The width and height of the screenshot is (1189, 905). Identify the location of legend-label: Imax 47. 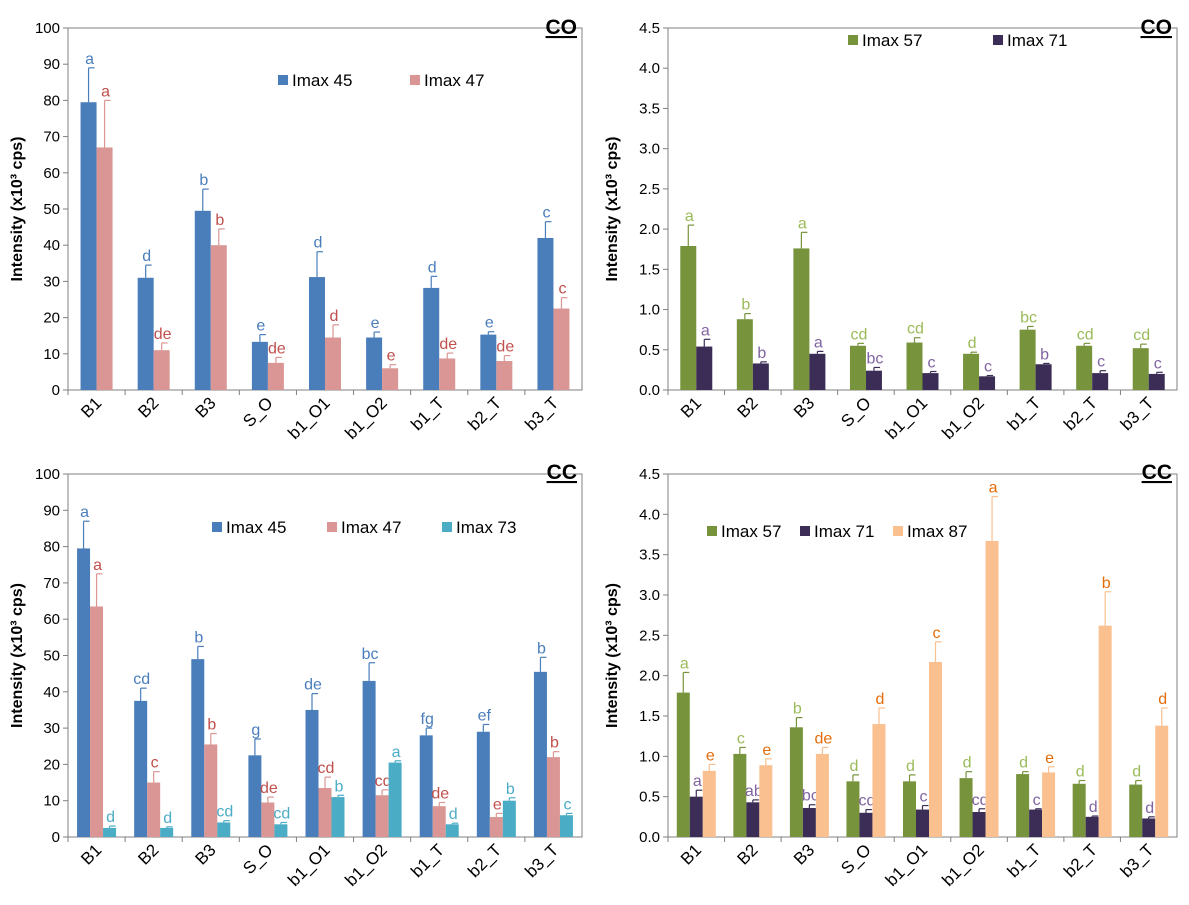
(371, 527).